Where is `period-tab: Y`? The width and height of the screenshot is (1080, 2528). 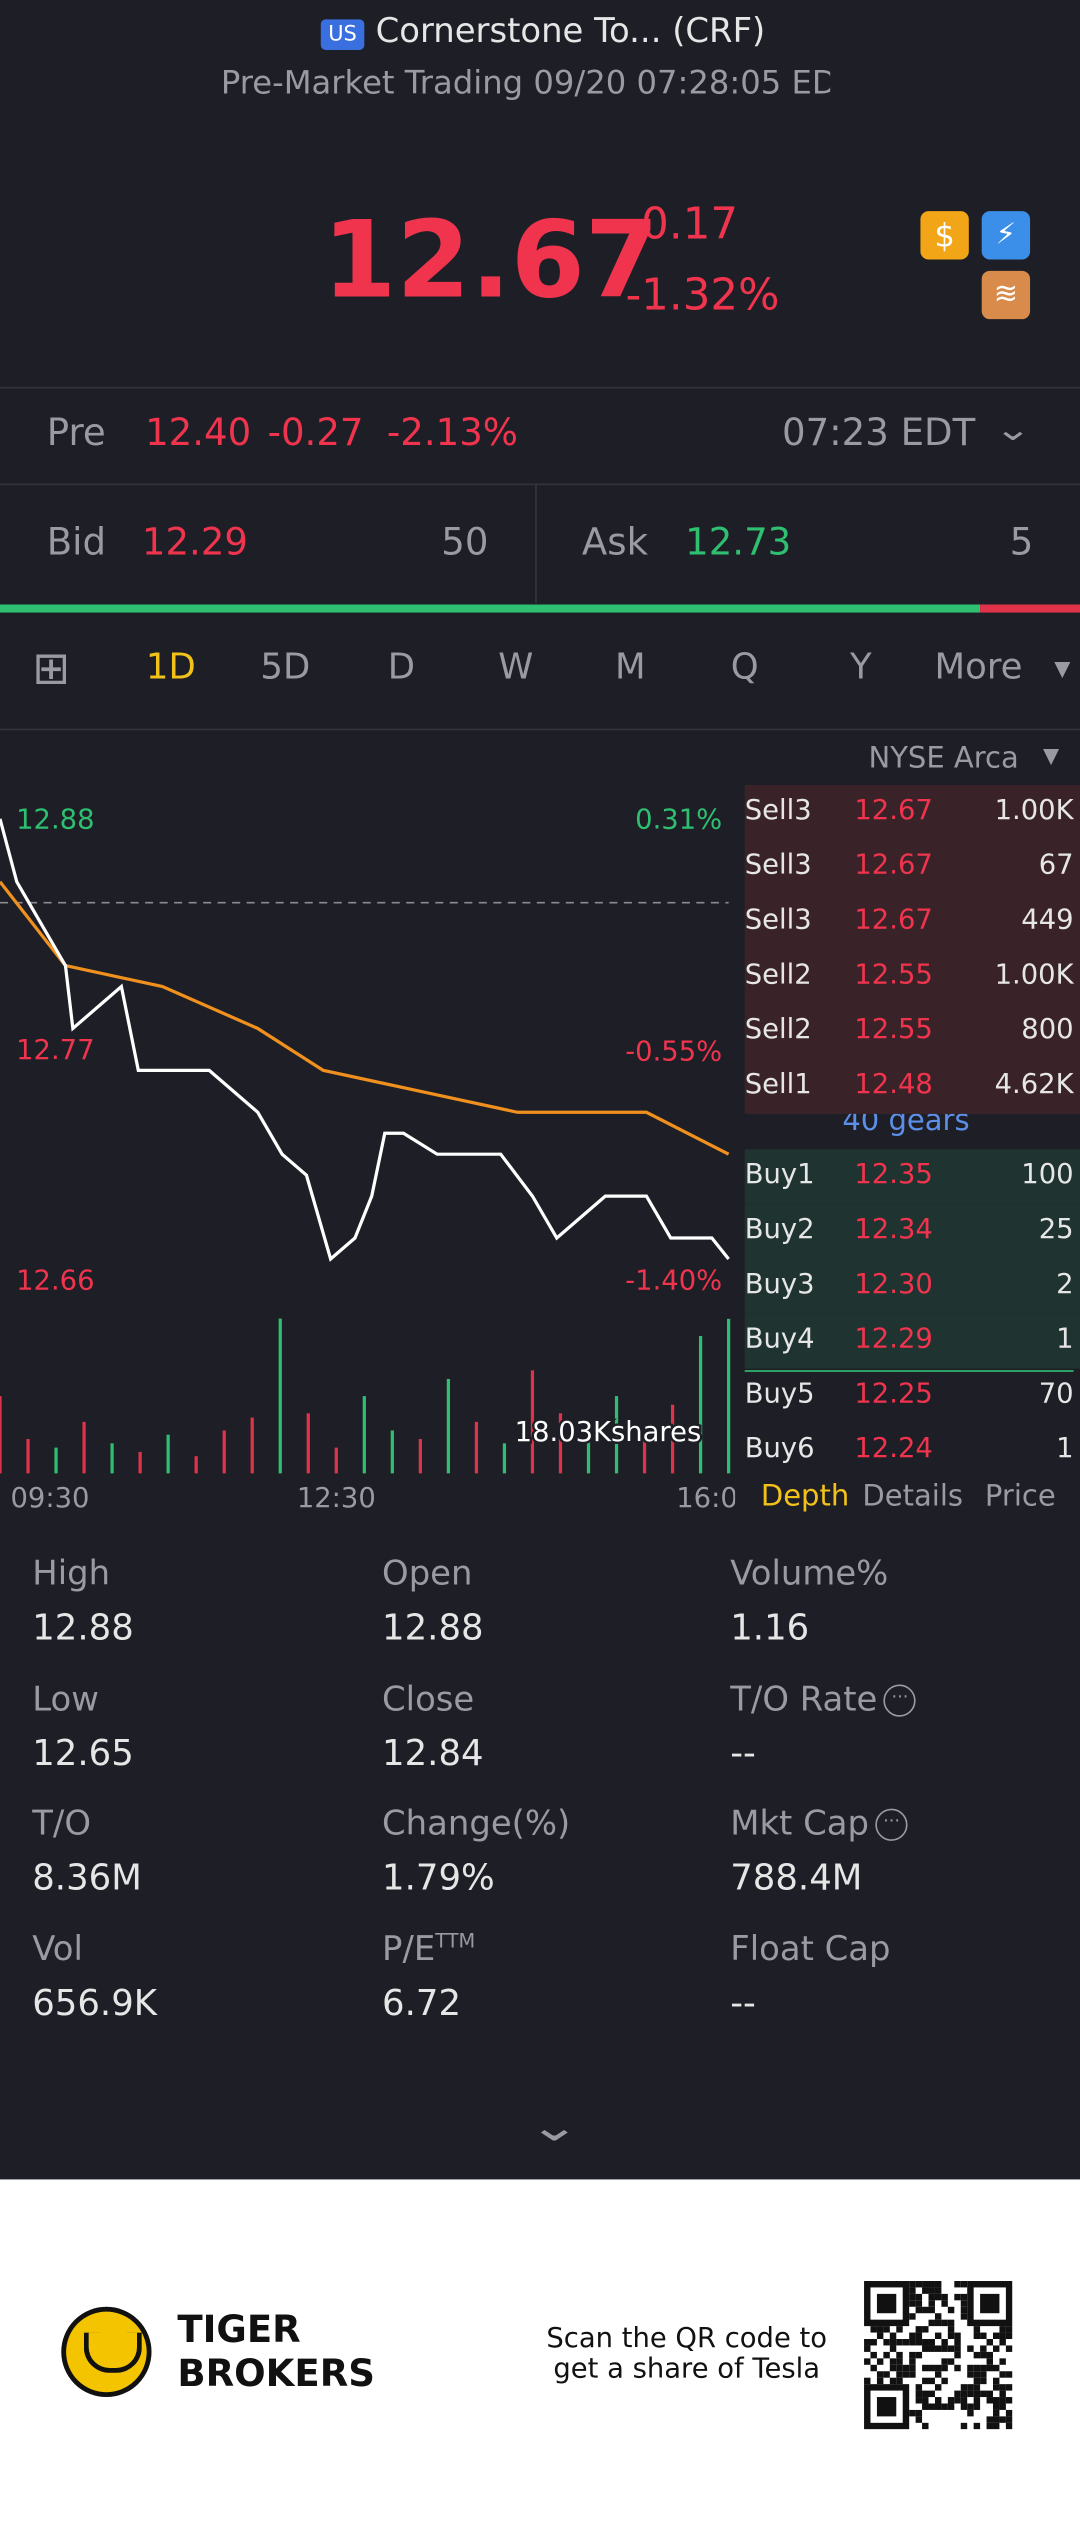
period-tab: Y is located at coordinates (860, 668).